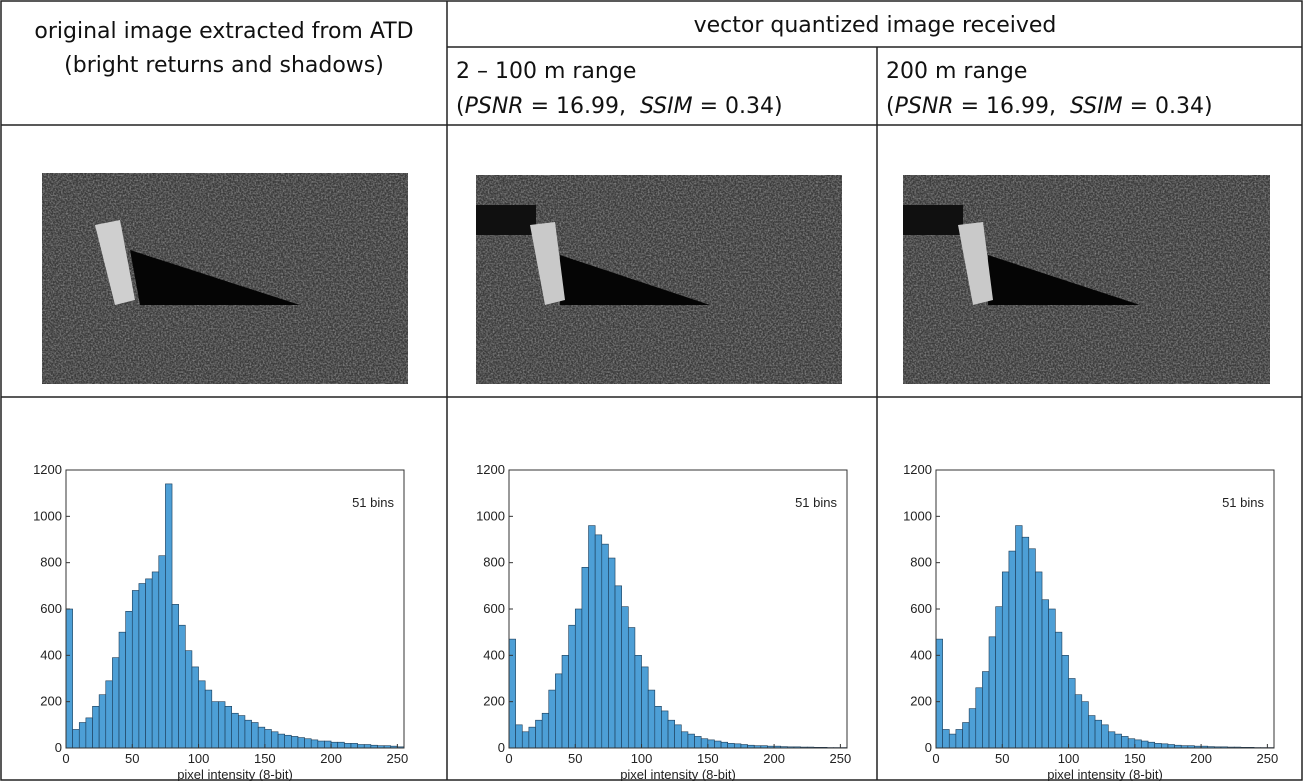 This screenshot has height=781, width=1303. What do you see at coordinates (774, 758) in the screenshot?
I see `x-tick-label: 200` at bounding box center [774, 758].